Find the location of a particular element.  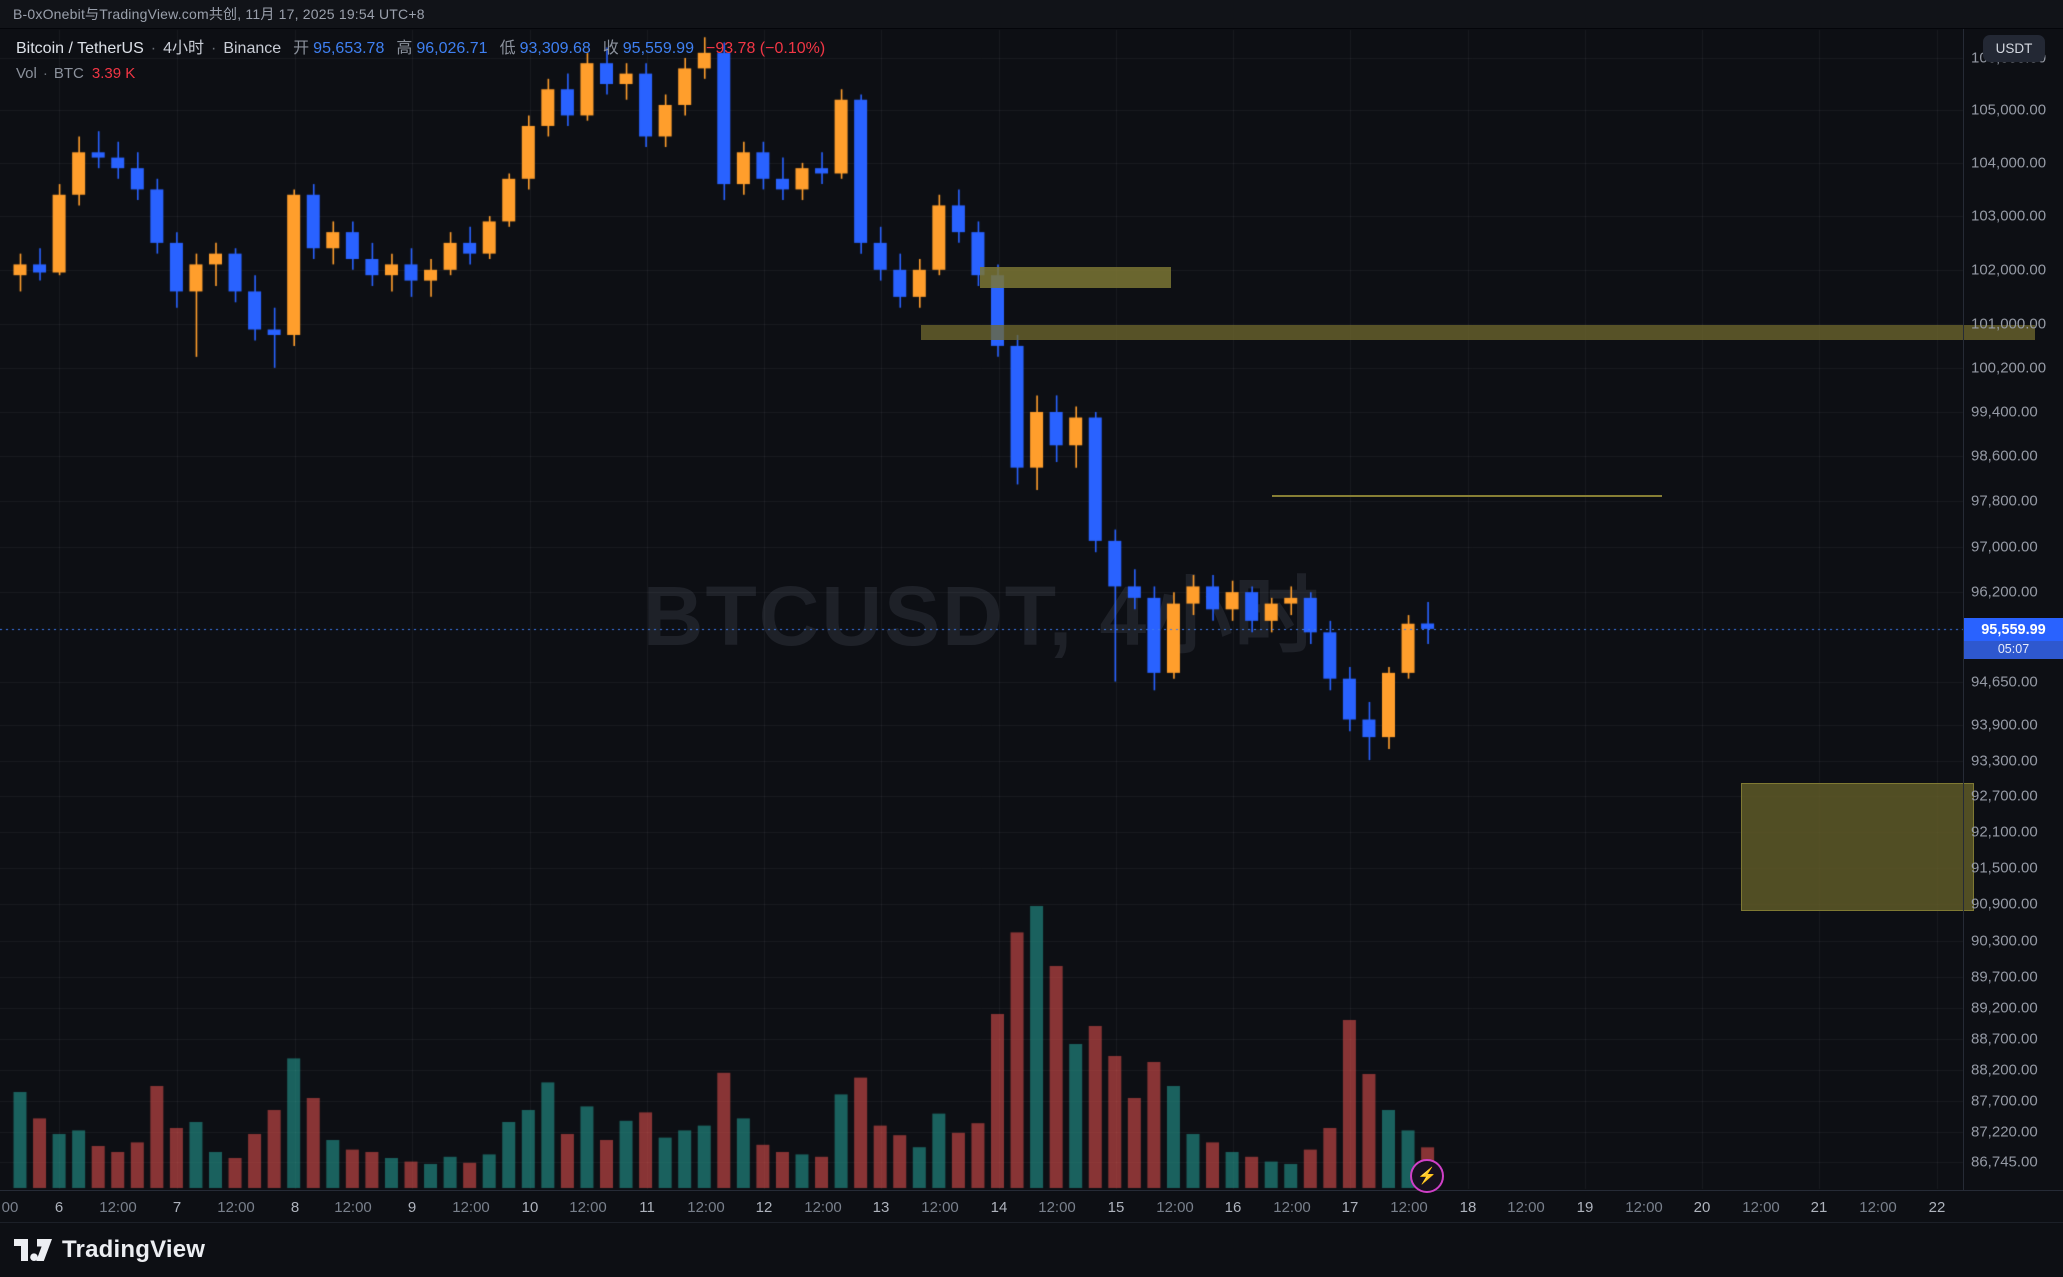

price-axis-label: 87,220.00 is located at coordinates (2004, 1132).